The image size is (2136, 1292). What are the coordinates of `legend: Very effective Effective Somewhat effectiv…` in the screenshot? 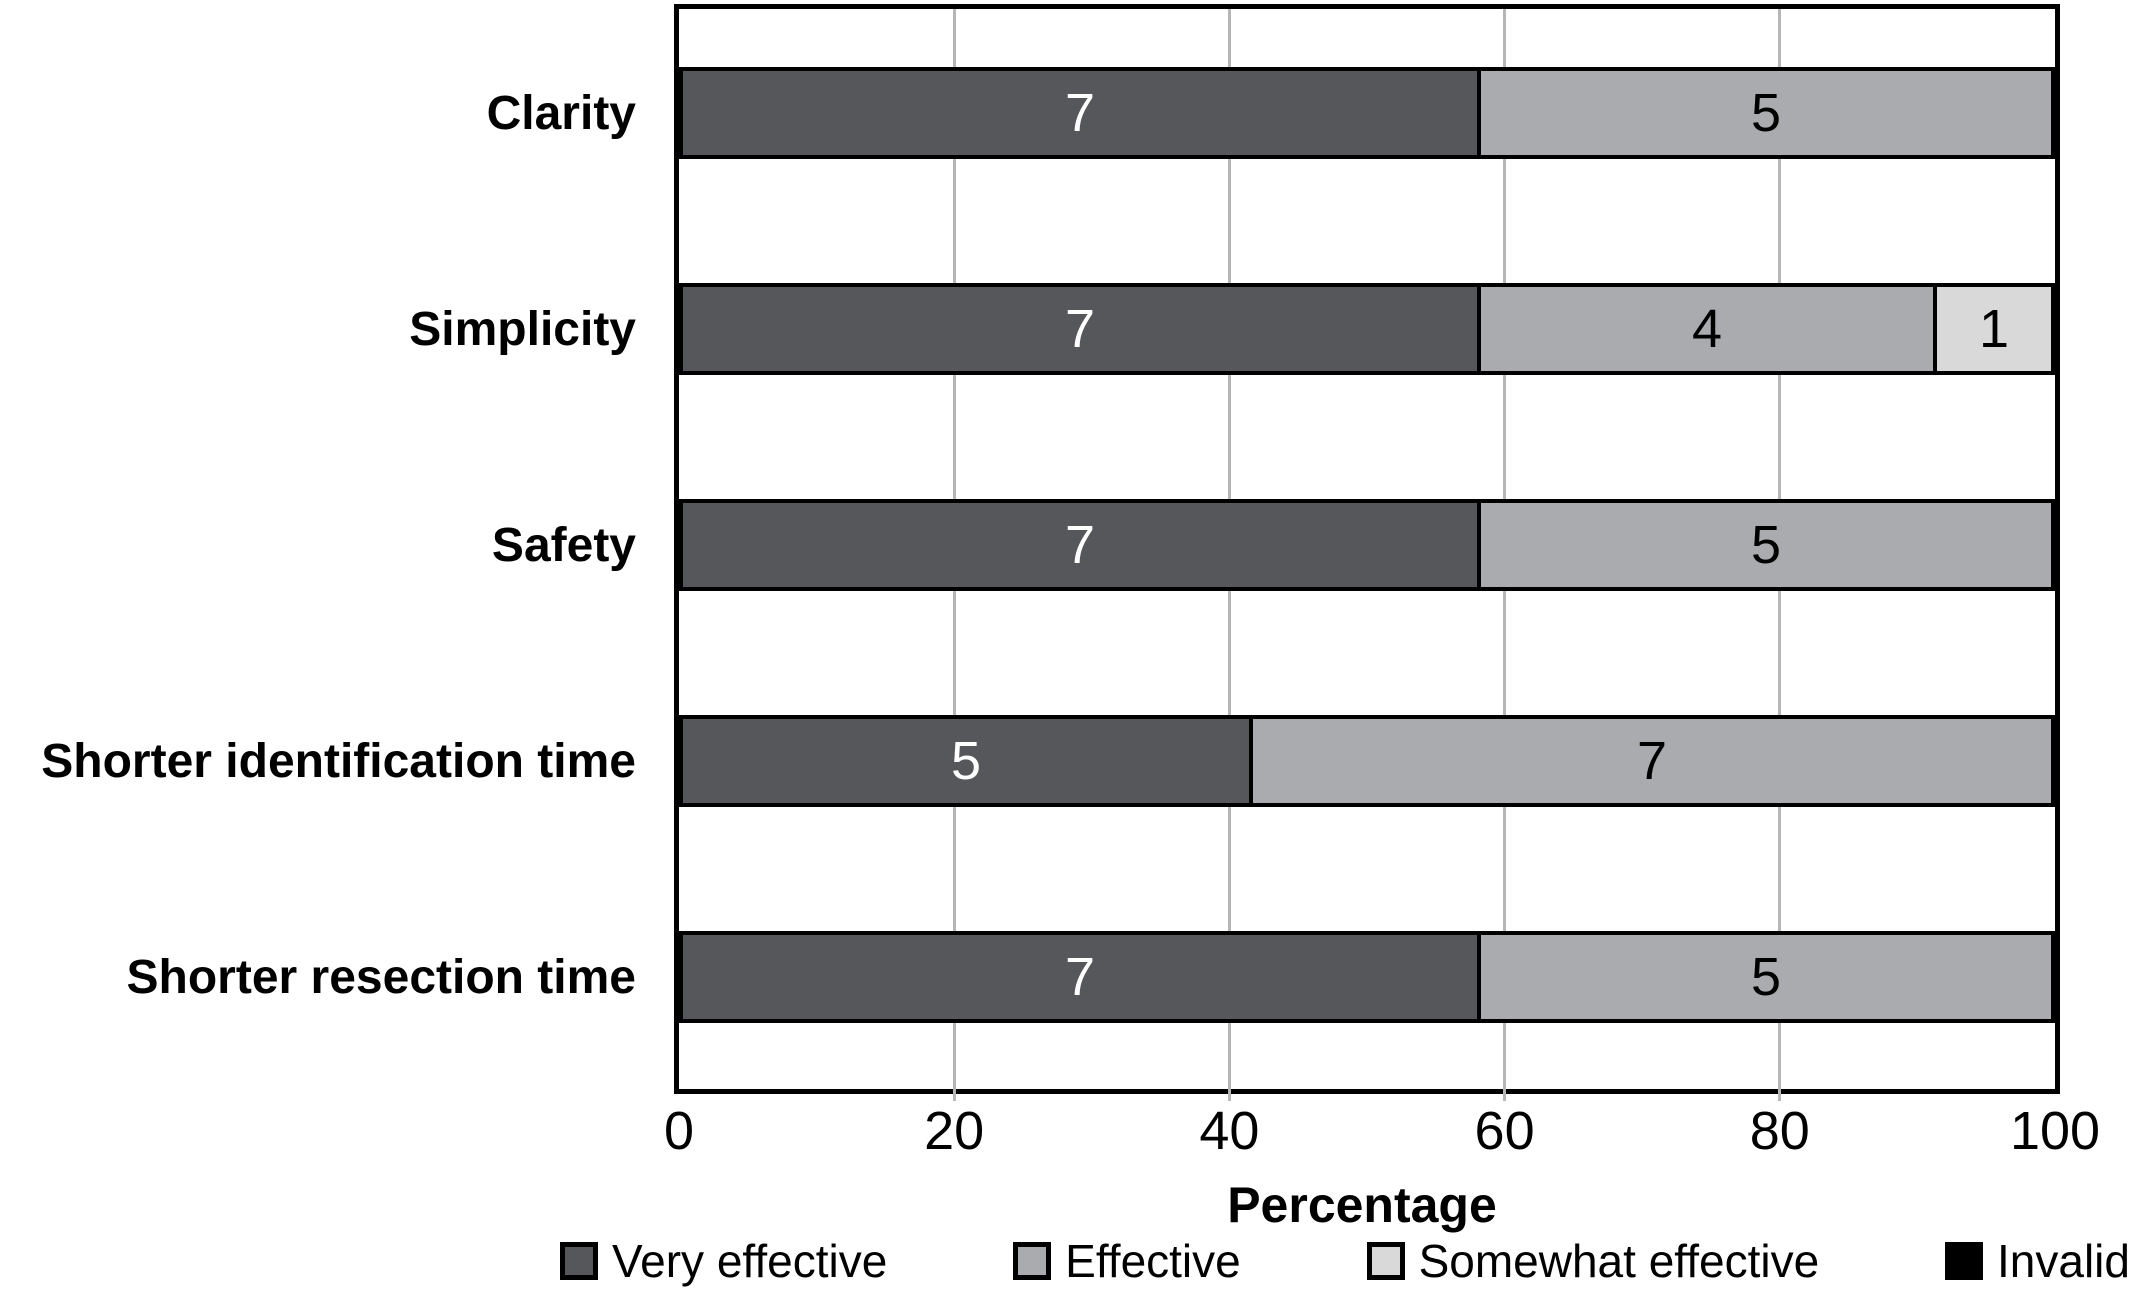 It's located at (1345, 1261).